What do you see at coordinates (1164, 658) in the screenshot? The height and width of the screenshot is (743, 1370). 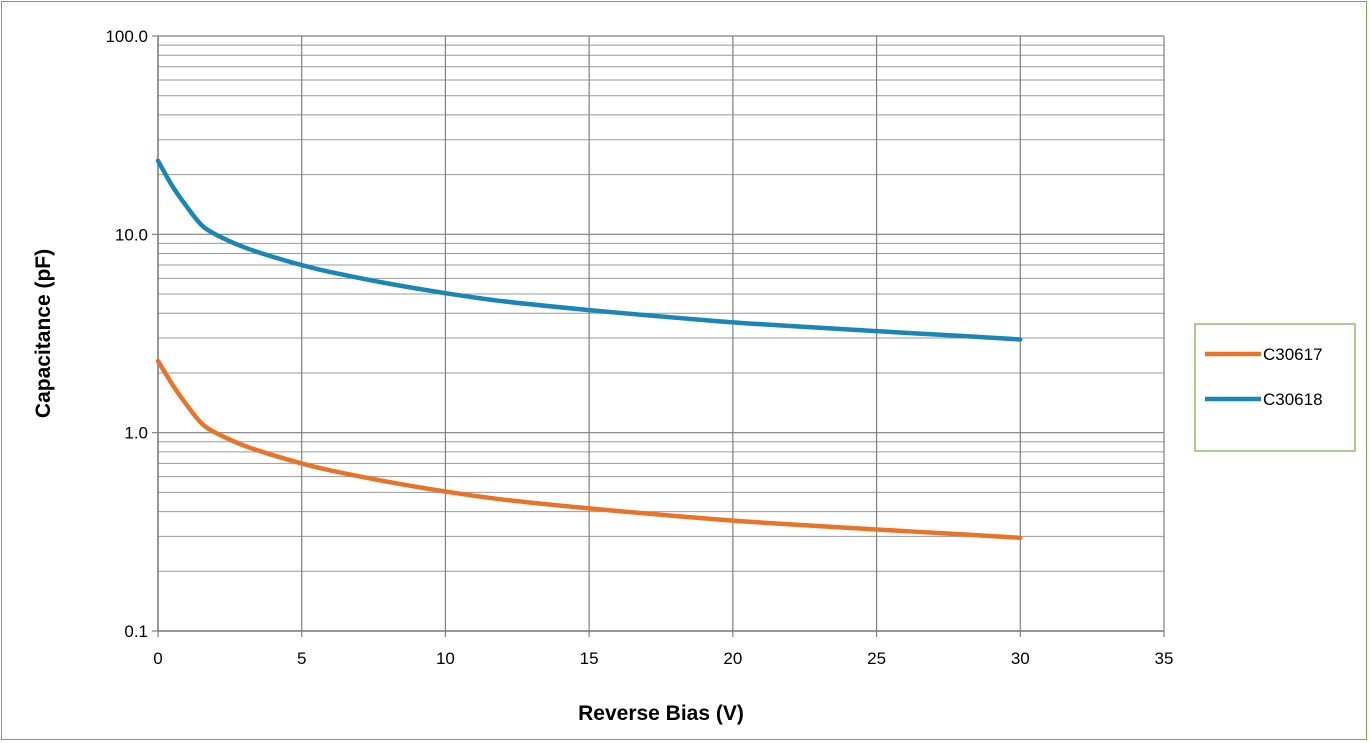 I see `x-tick-label: 35` at bounding box center [1164, 658].